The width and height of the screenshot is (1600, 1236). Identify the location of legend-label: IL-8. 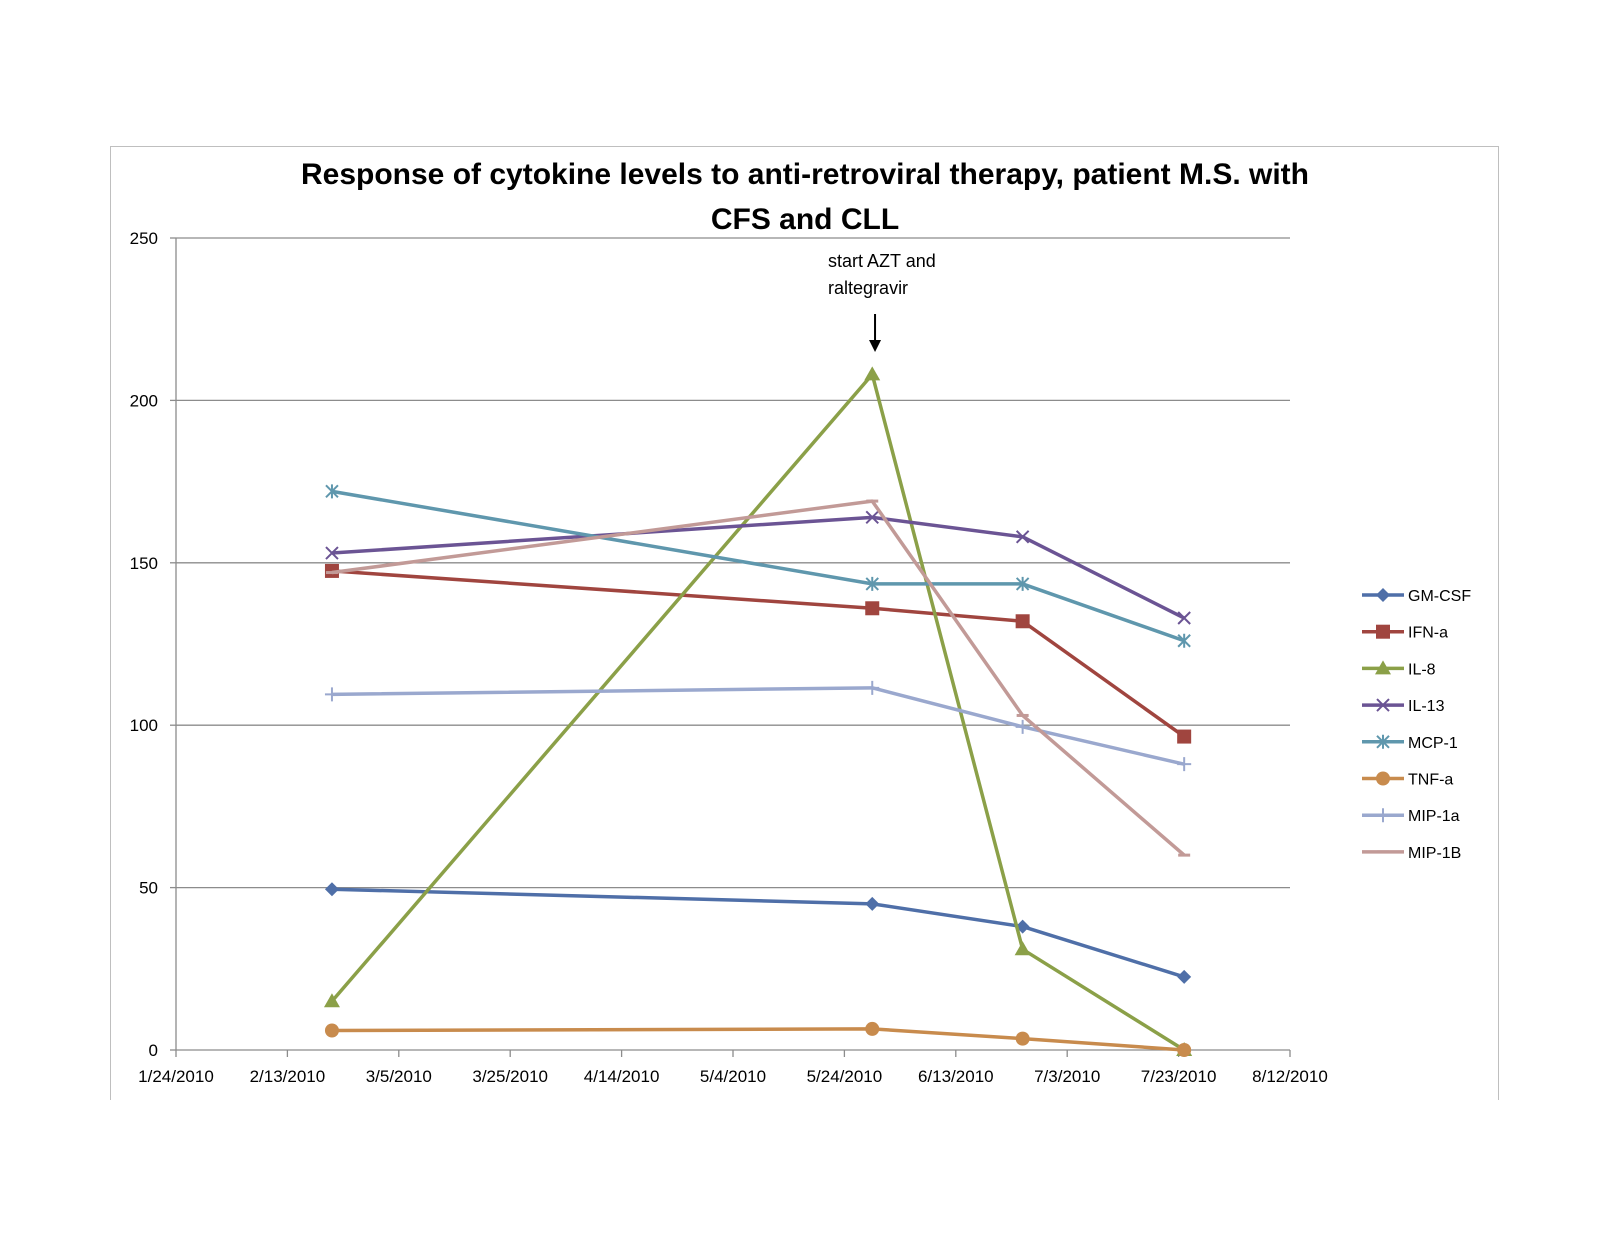
(1422, 669).